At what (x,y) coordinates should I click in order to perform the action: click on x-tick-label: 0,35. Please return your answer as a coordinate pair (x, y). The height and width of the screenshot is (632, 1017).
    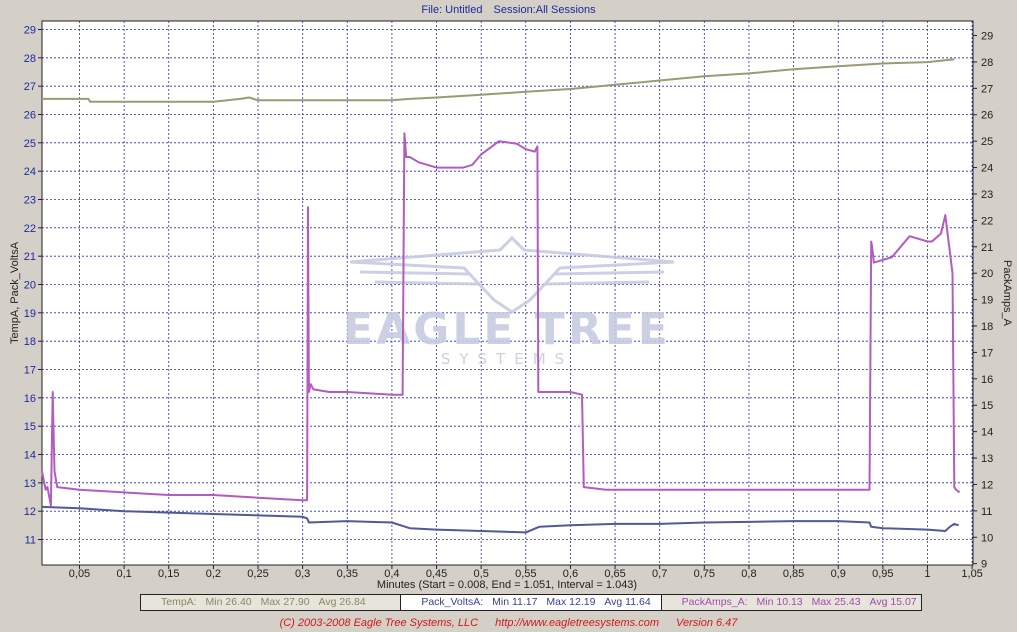
    Looking at the image, I should click on (347, 574).